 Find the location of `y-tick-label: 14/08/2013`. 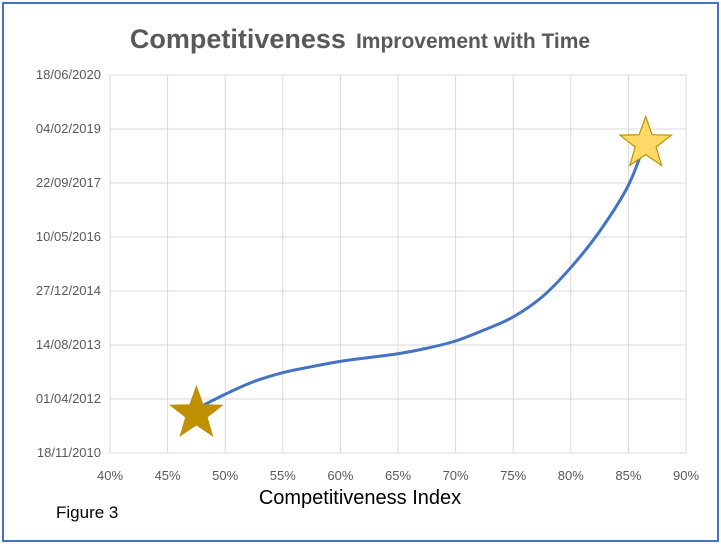

y-tick-label: 14/08/2013 is located at coordinates (68, 344).